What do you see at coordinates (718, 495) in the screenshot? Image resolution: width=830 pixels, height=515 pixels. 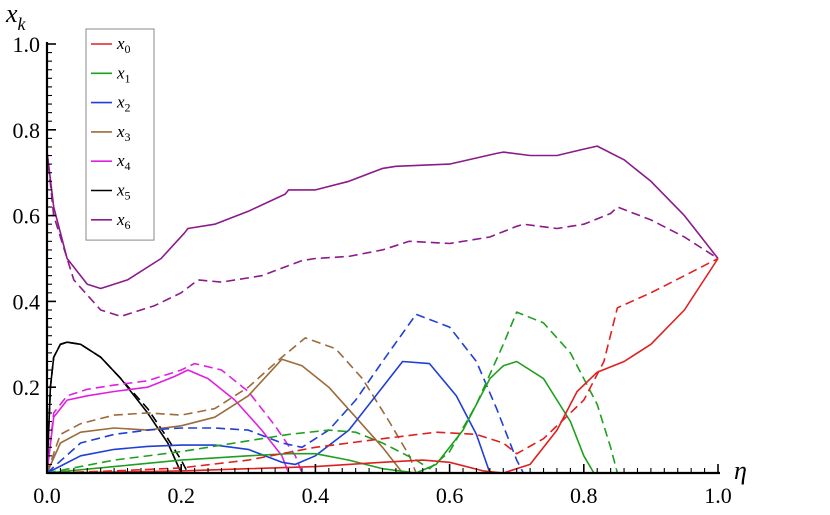 I see `x-tick-label: 1.0` at bounding box center [718, 495].